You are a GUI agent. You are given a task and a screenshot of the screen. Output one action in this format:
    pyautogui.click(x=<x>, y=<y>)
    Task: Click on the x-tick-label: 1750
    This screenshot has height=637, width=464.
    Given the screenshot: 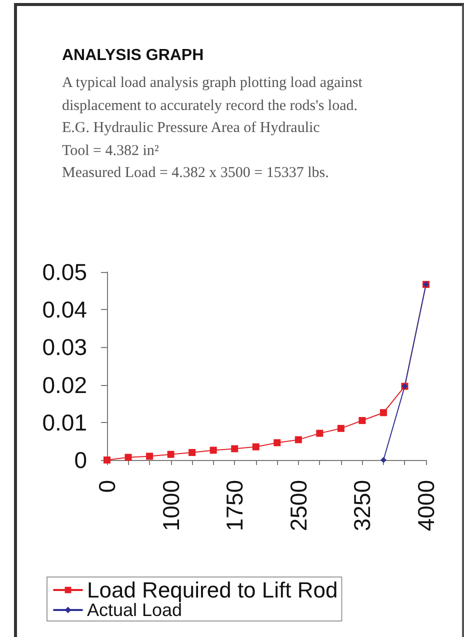 What is the action you would take?
    pyautogui.click(x=235, y=506)
    